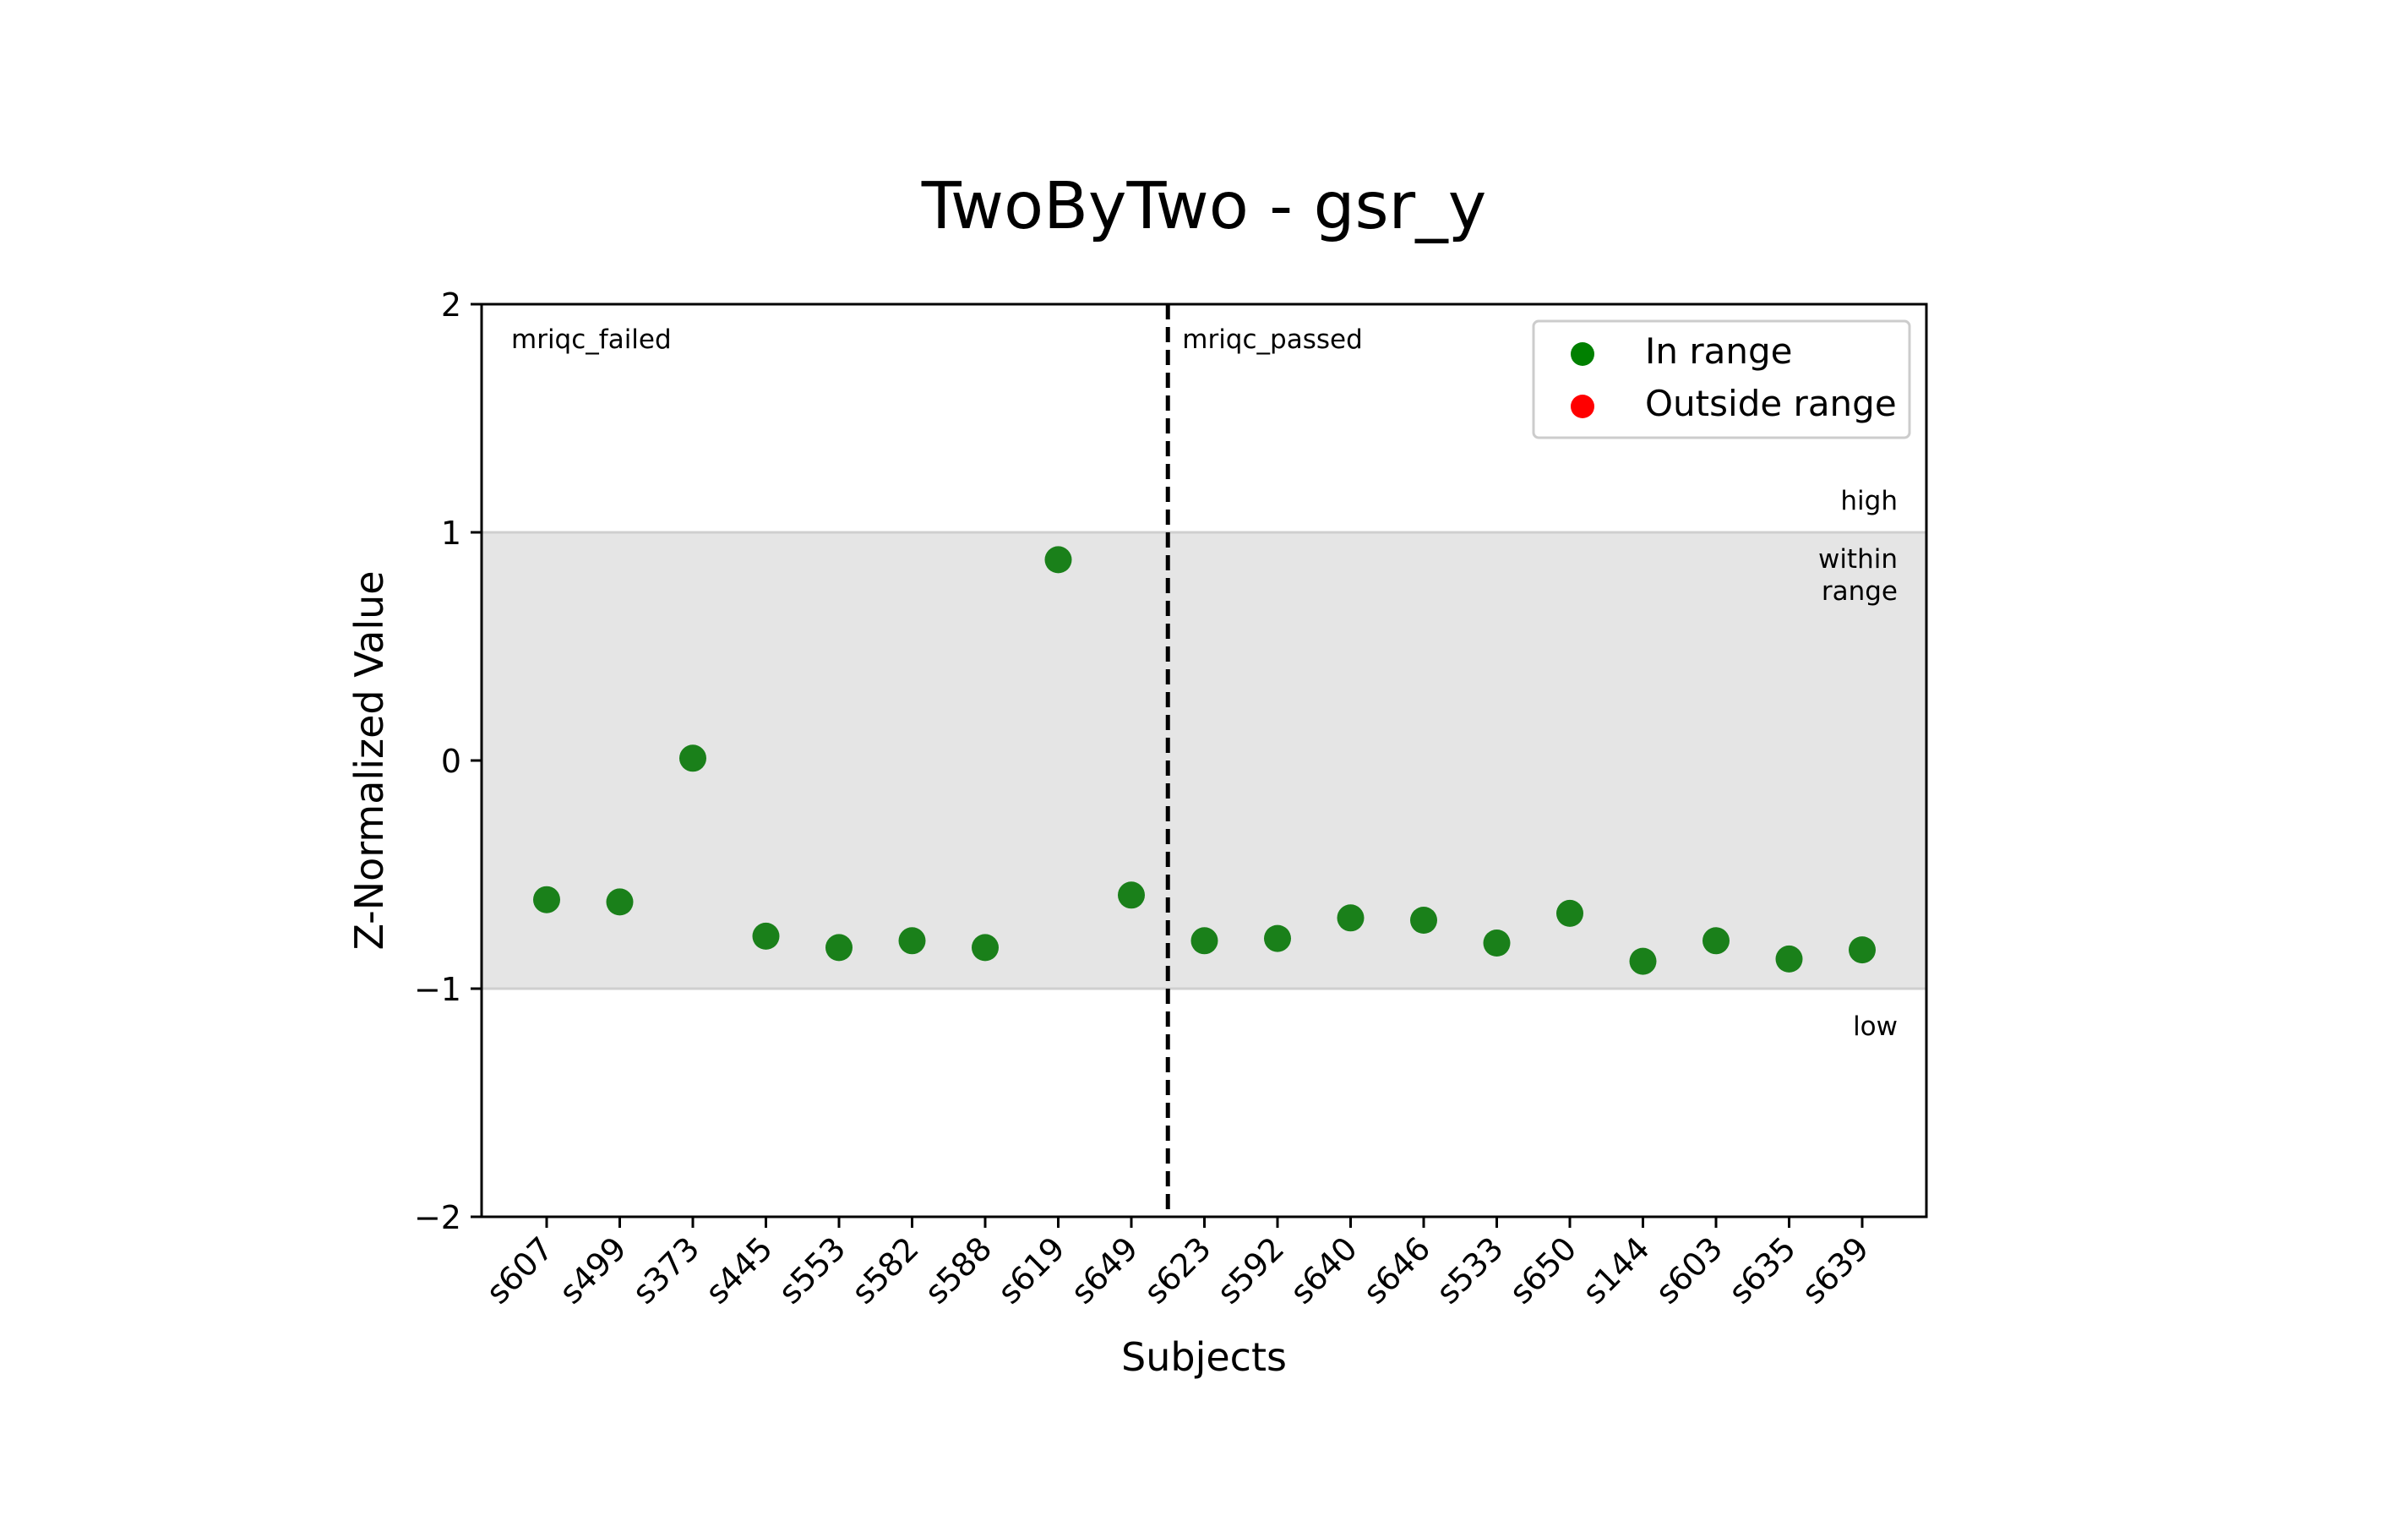 The height and width of the screenshot is (1521, 2408). I want to click on y-tick-label: 0, so click(451, 761).